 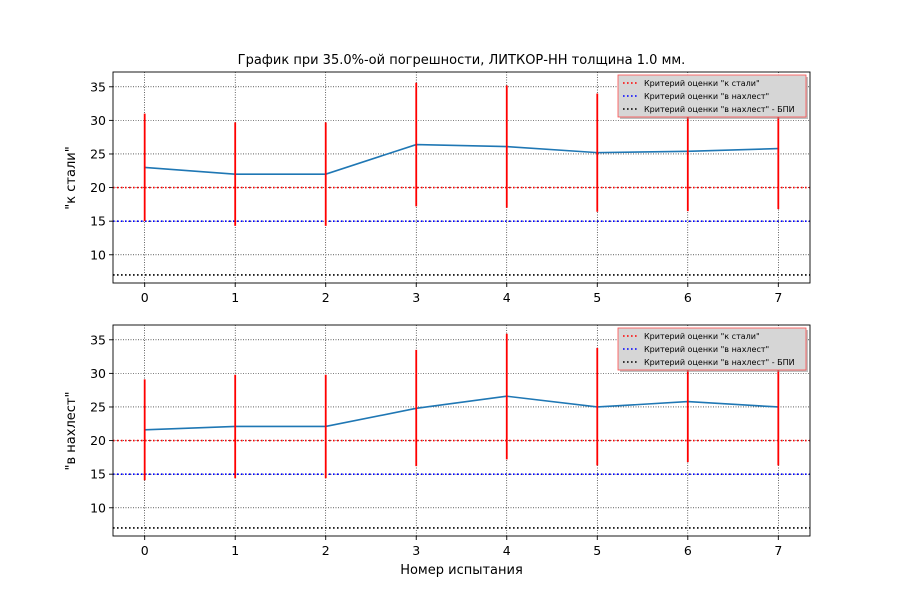 What do you see at coordinates (98, 406) in the screenshot?
I see `bottom-y-tick-label-3: 25` at bounding box center [98, 406].